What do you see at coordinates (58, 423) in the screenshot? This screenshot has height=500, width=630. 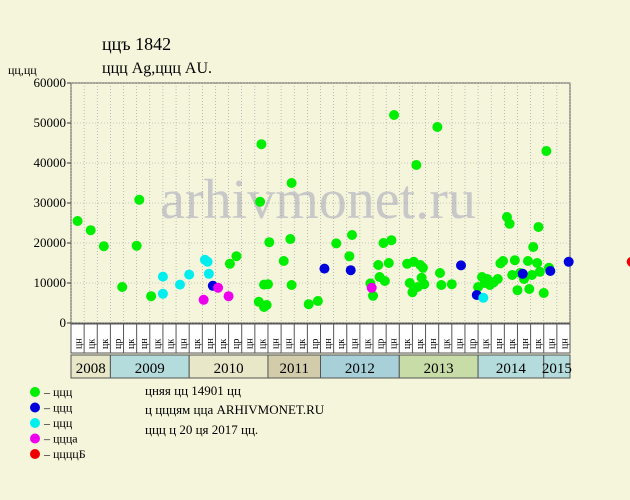 I see `legend-label: – ццц` at bounding box center [58, 423].